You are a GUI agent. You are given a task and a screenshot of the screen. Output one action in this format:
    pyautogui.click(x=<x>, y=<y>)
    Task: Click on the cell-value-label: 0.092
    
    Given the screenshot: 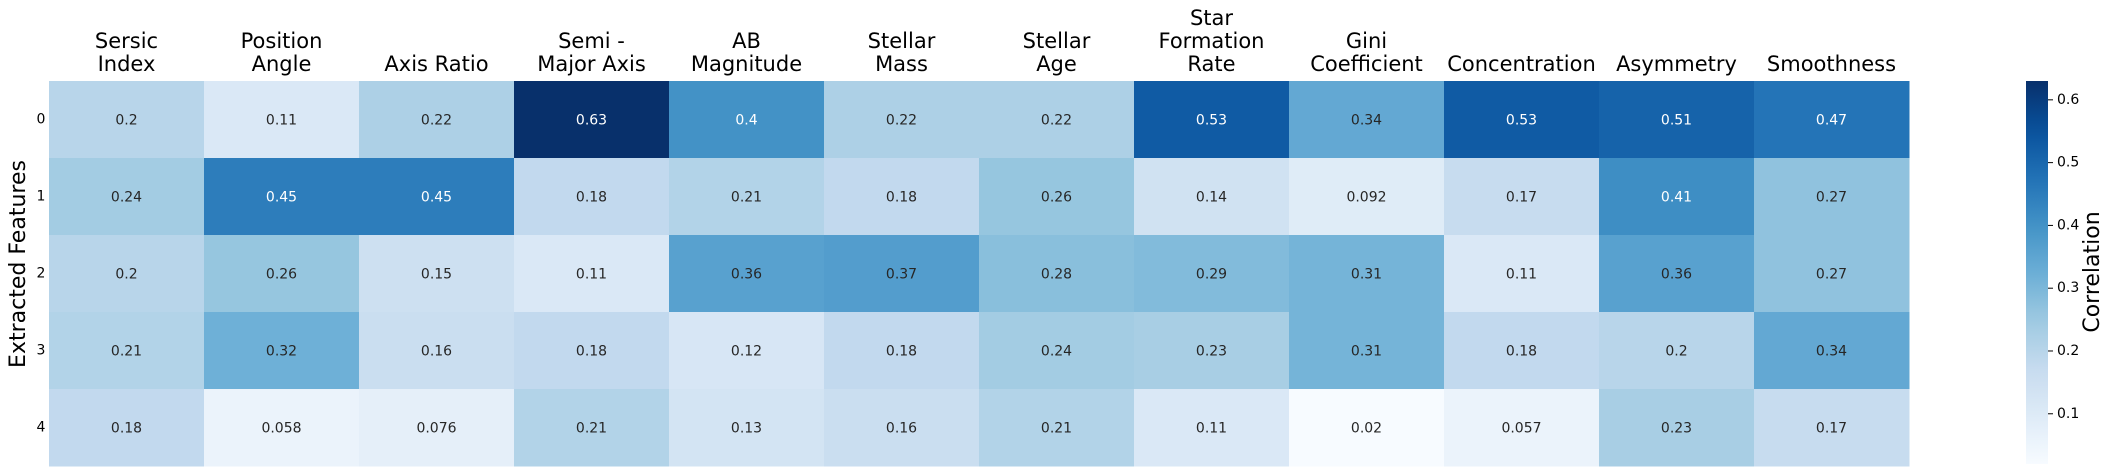 What is the action you would take?
    pyautogui.click(x=1366, y=198)
    